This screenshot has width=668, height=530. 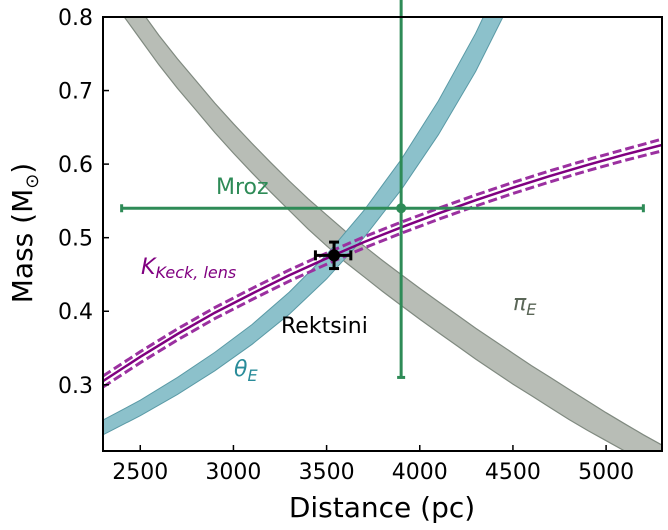 I want to click on y-tick-label-0.6: 0.6, so click(x=75, y=165).